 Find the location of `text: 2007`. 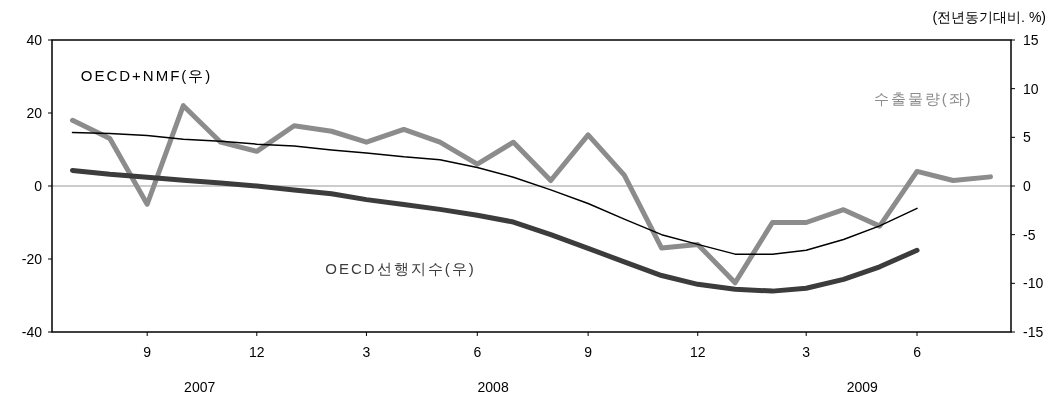

text: 2007 is located at coordinates (200, 387).